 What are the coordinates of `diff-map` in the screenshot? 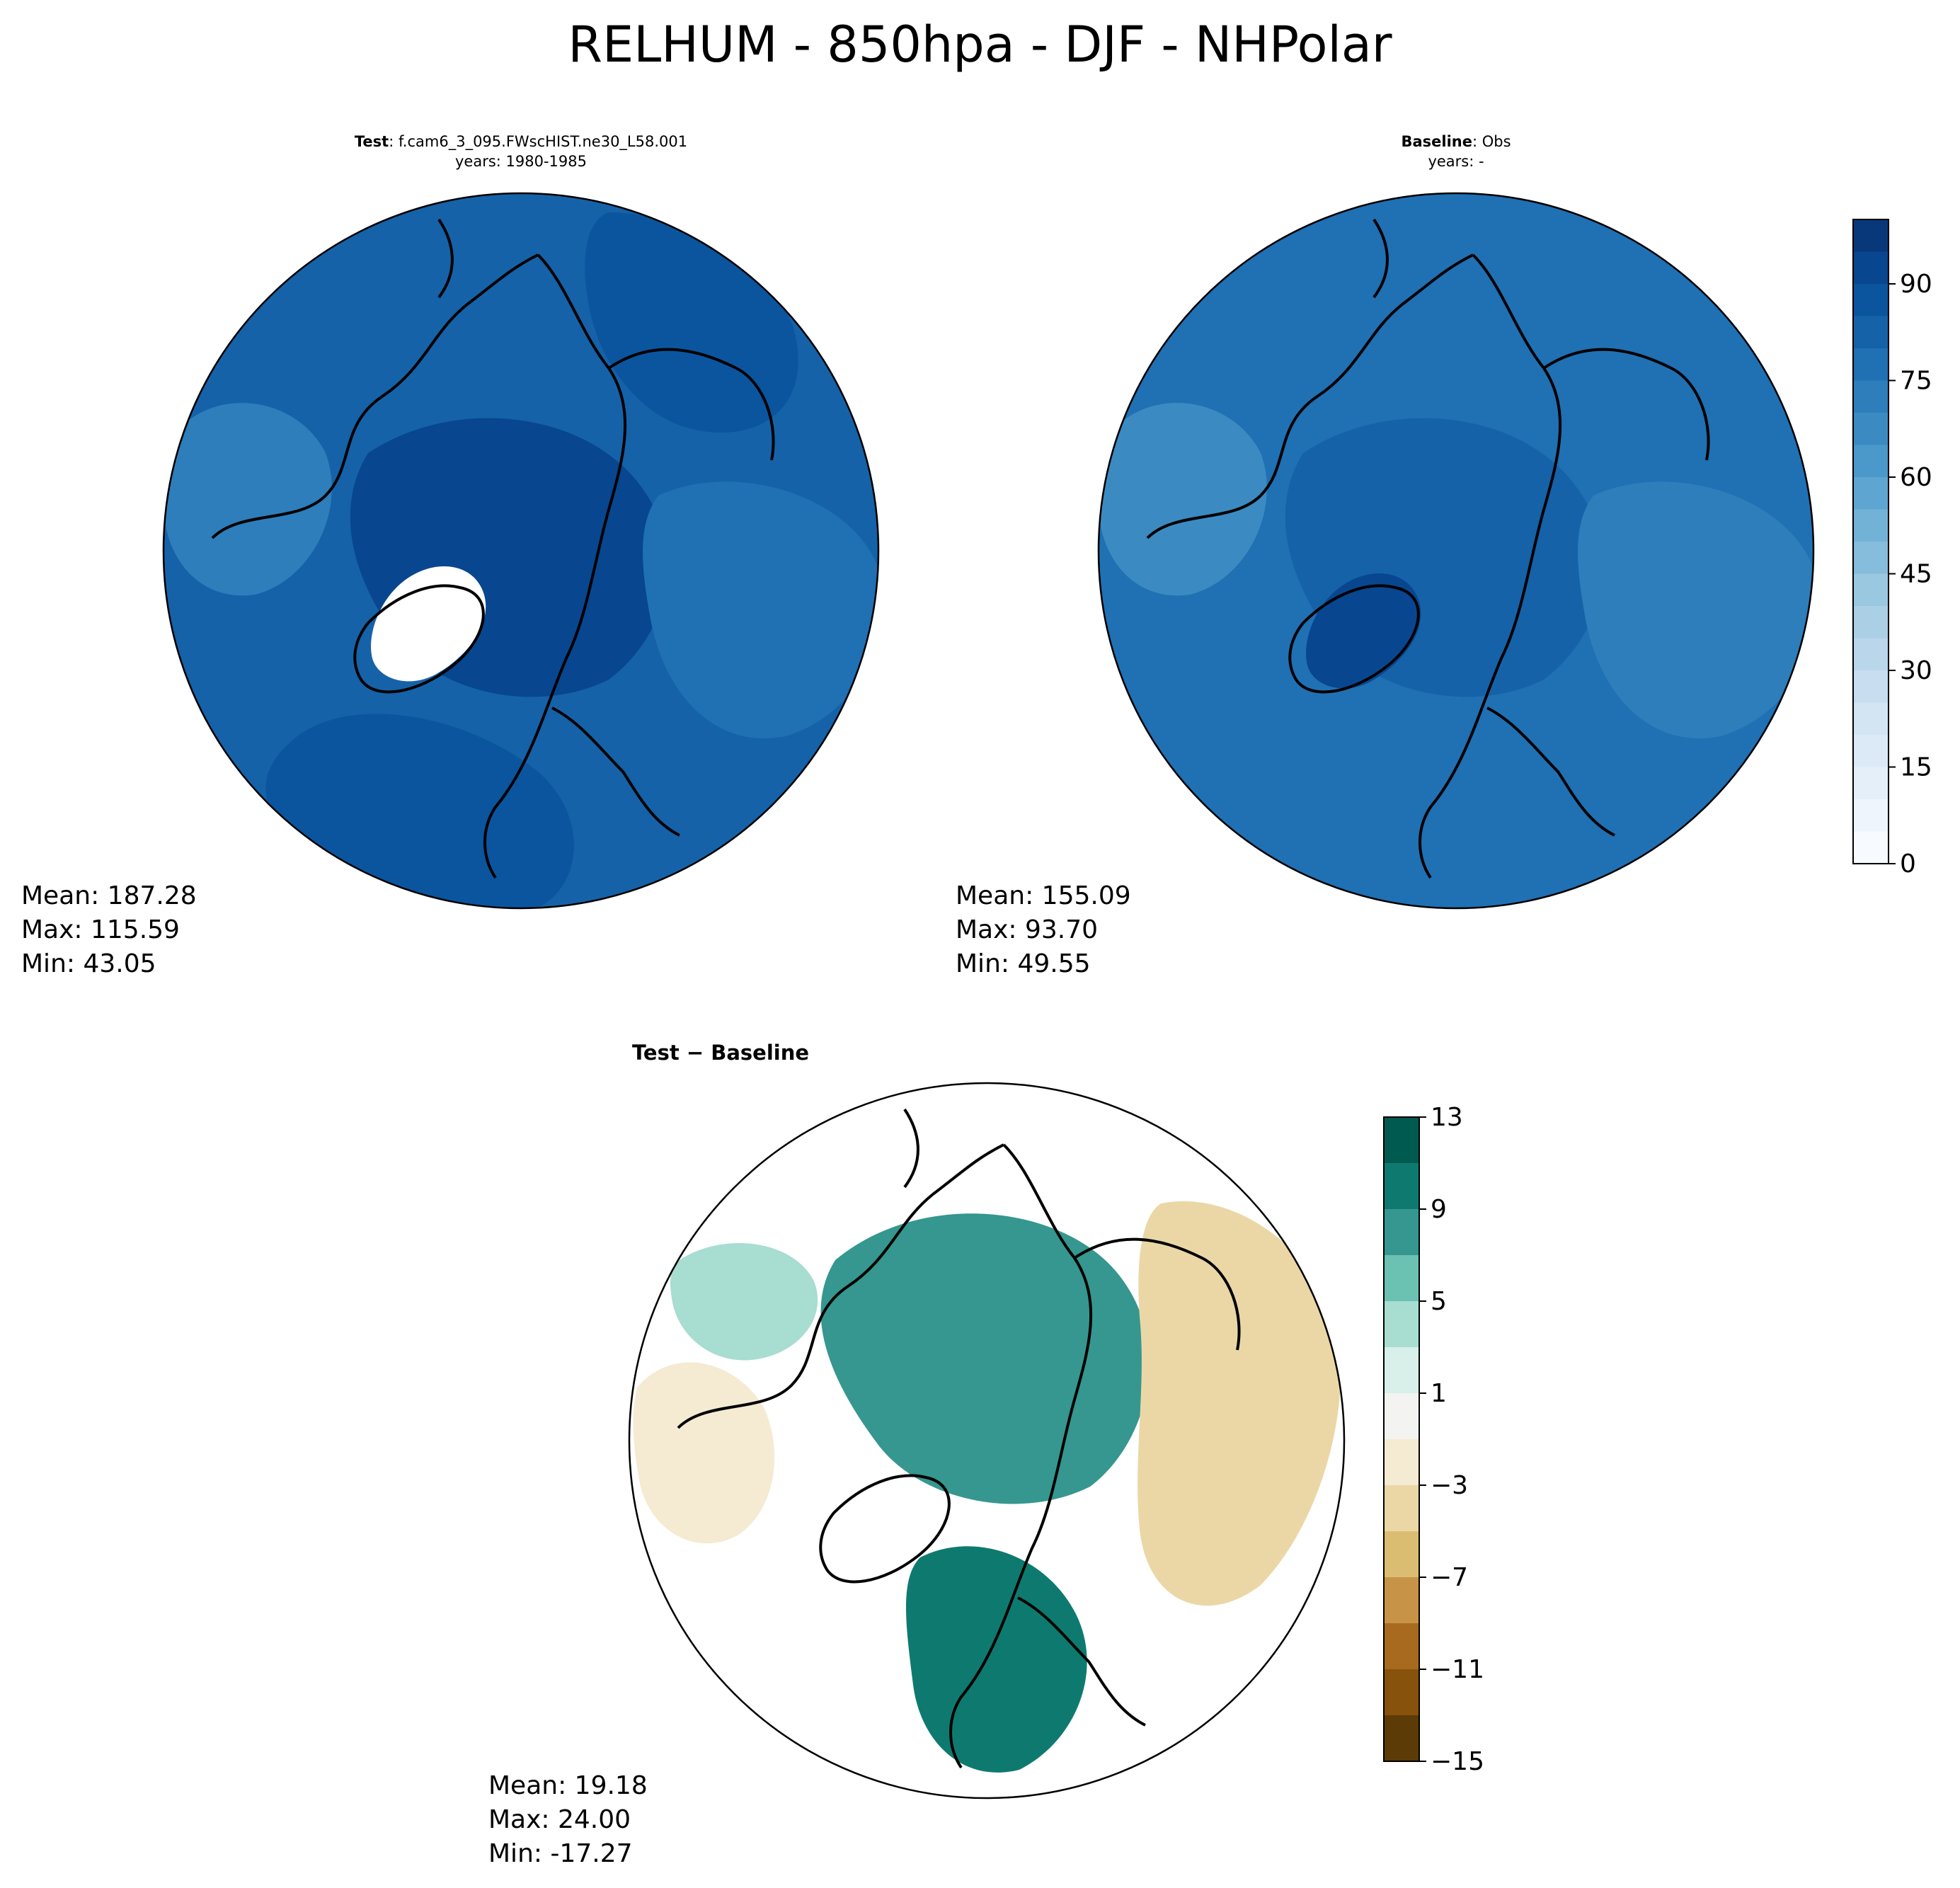 It's located at (987, 1441).